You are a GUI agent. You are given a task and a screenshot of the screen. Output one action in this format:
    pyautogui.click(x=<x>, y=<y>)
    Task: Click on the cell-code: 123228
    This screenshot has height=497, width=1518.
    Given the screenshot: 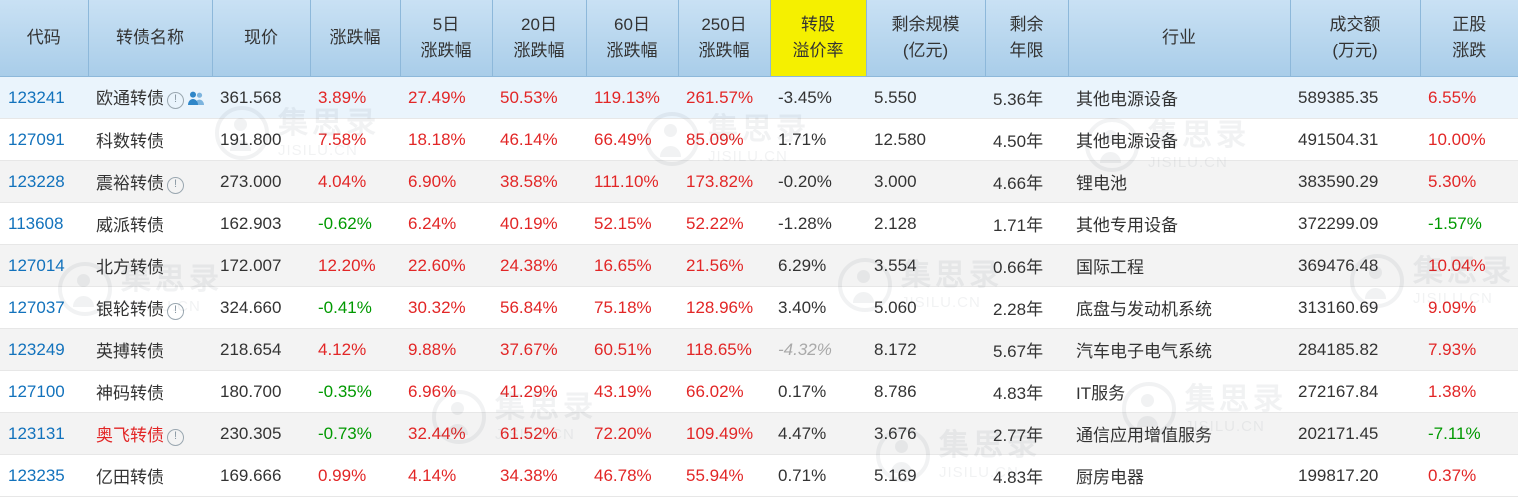 What is the action you would take?
    pyautogui.click(x=44, y=181)
    